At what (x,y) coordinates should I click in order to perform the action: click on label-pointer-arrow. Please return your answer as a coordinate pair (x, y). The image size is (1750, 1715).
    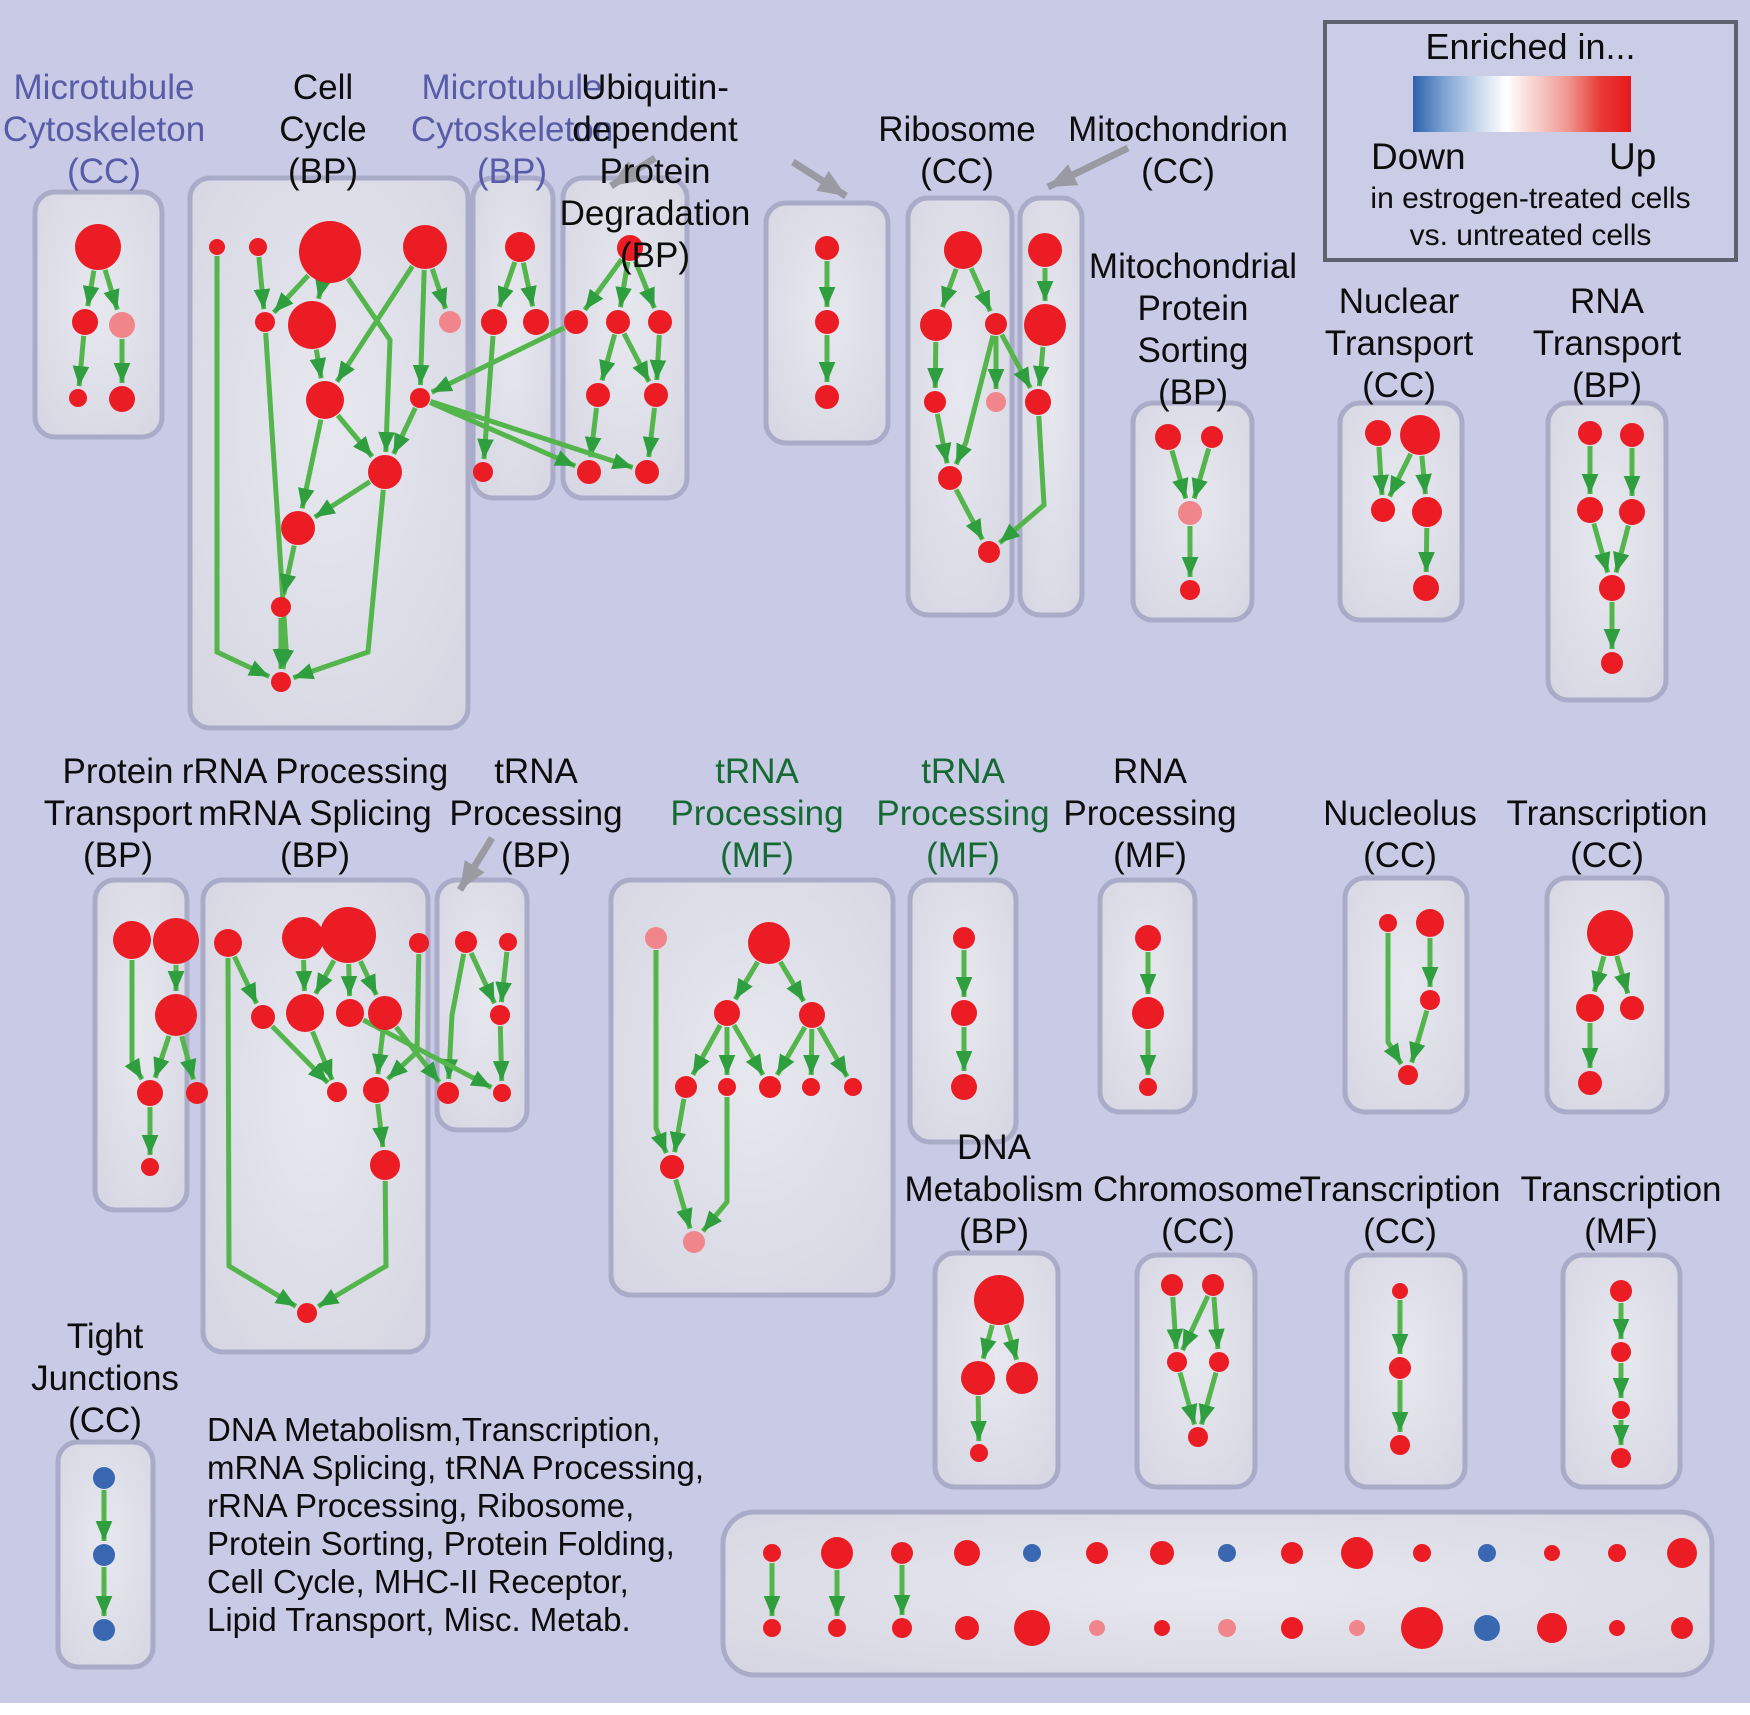
    Looking at the image, I should click on (633, 172).